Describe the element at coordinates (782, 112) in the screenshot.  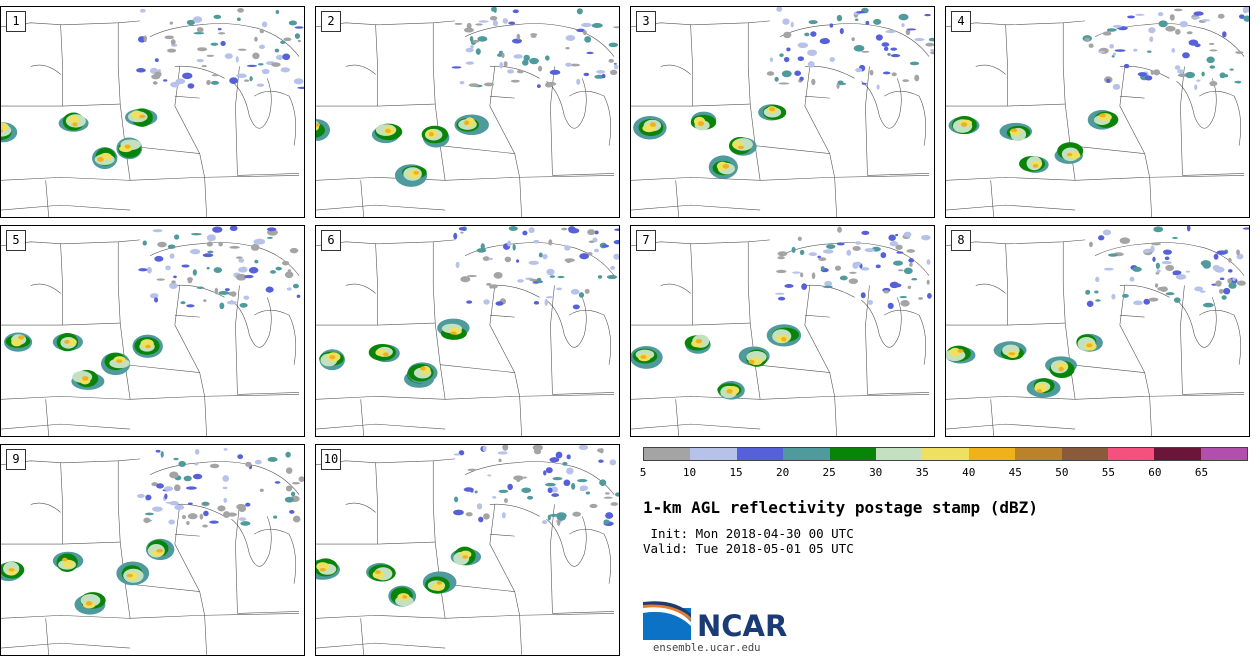
I see `reflectivity-map` at that location.